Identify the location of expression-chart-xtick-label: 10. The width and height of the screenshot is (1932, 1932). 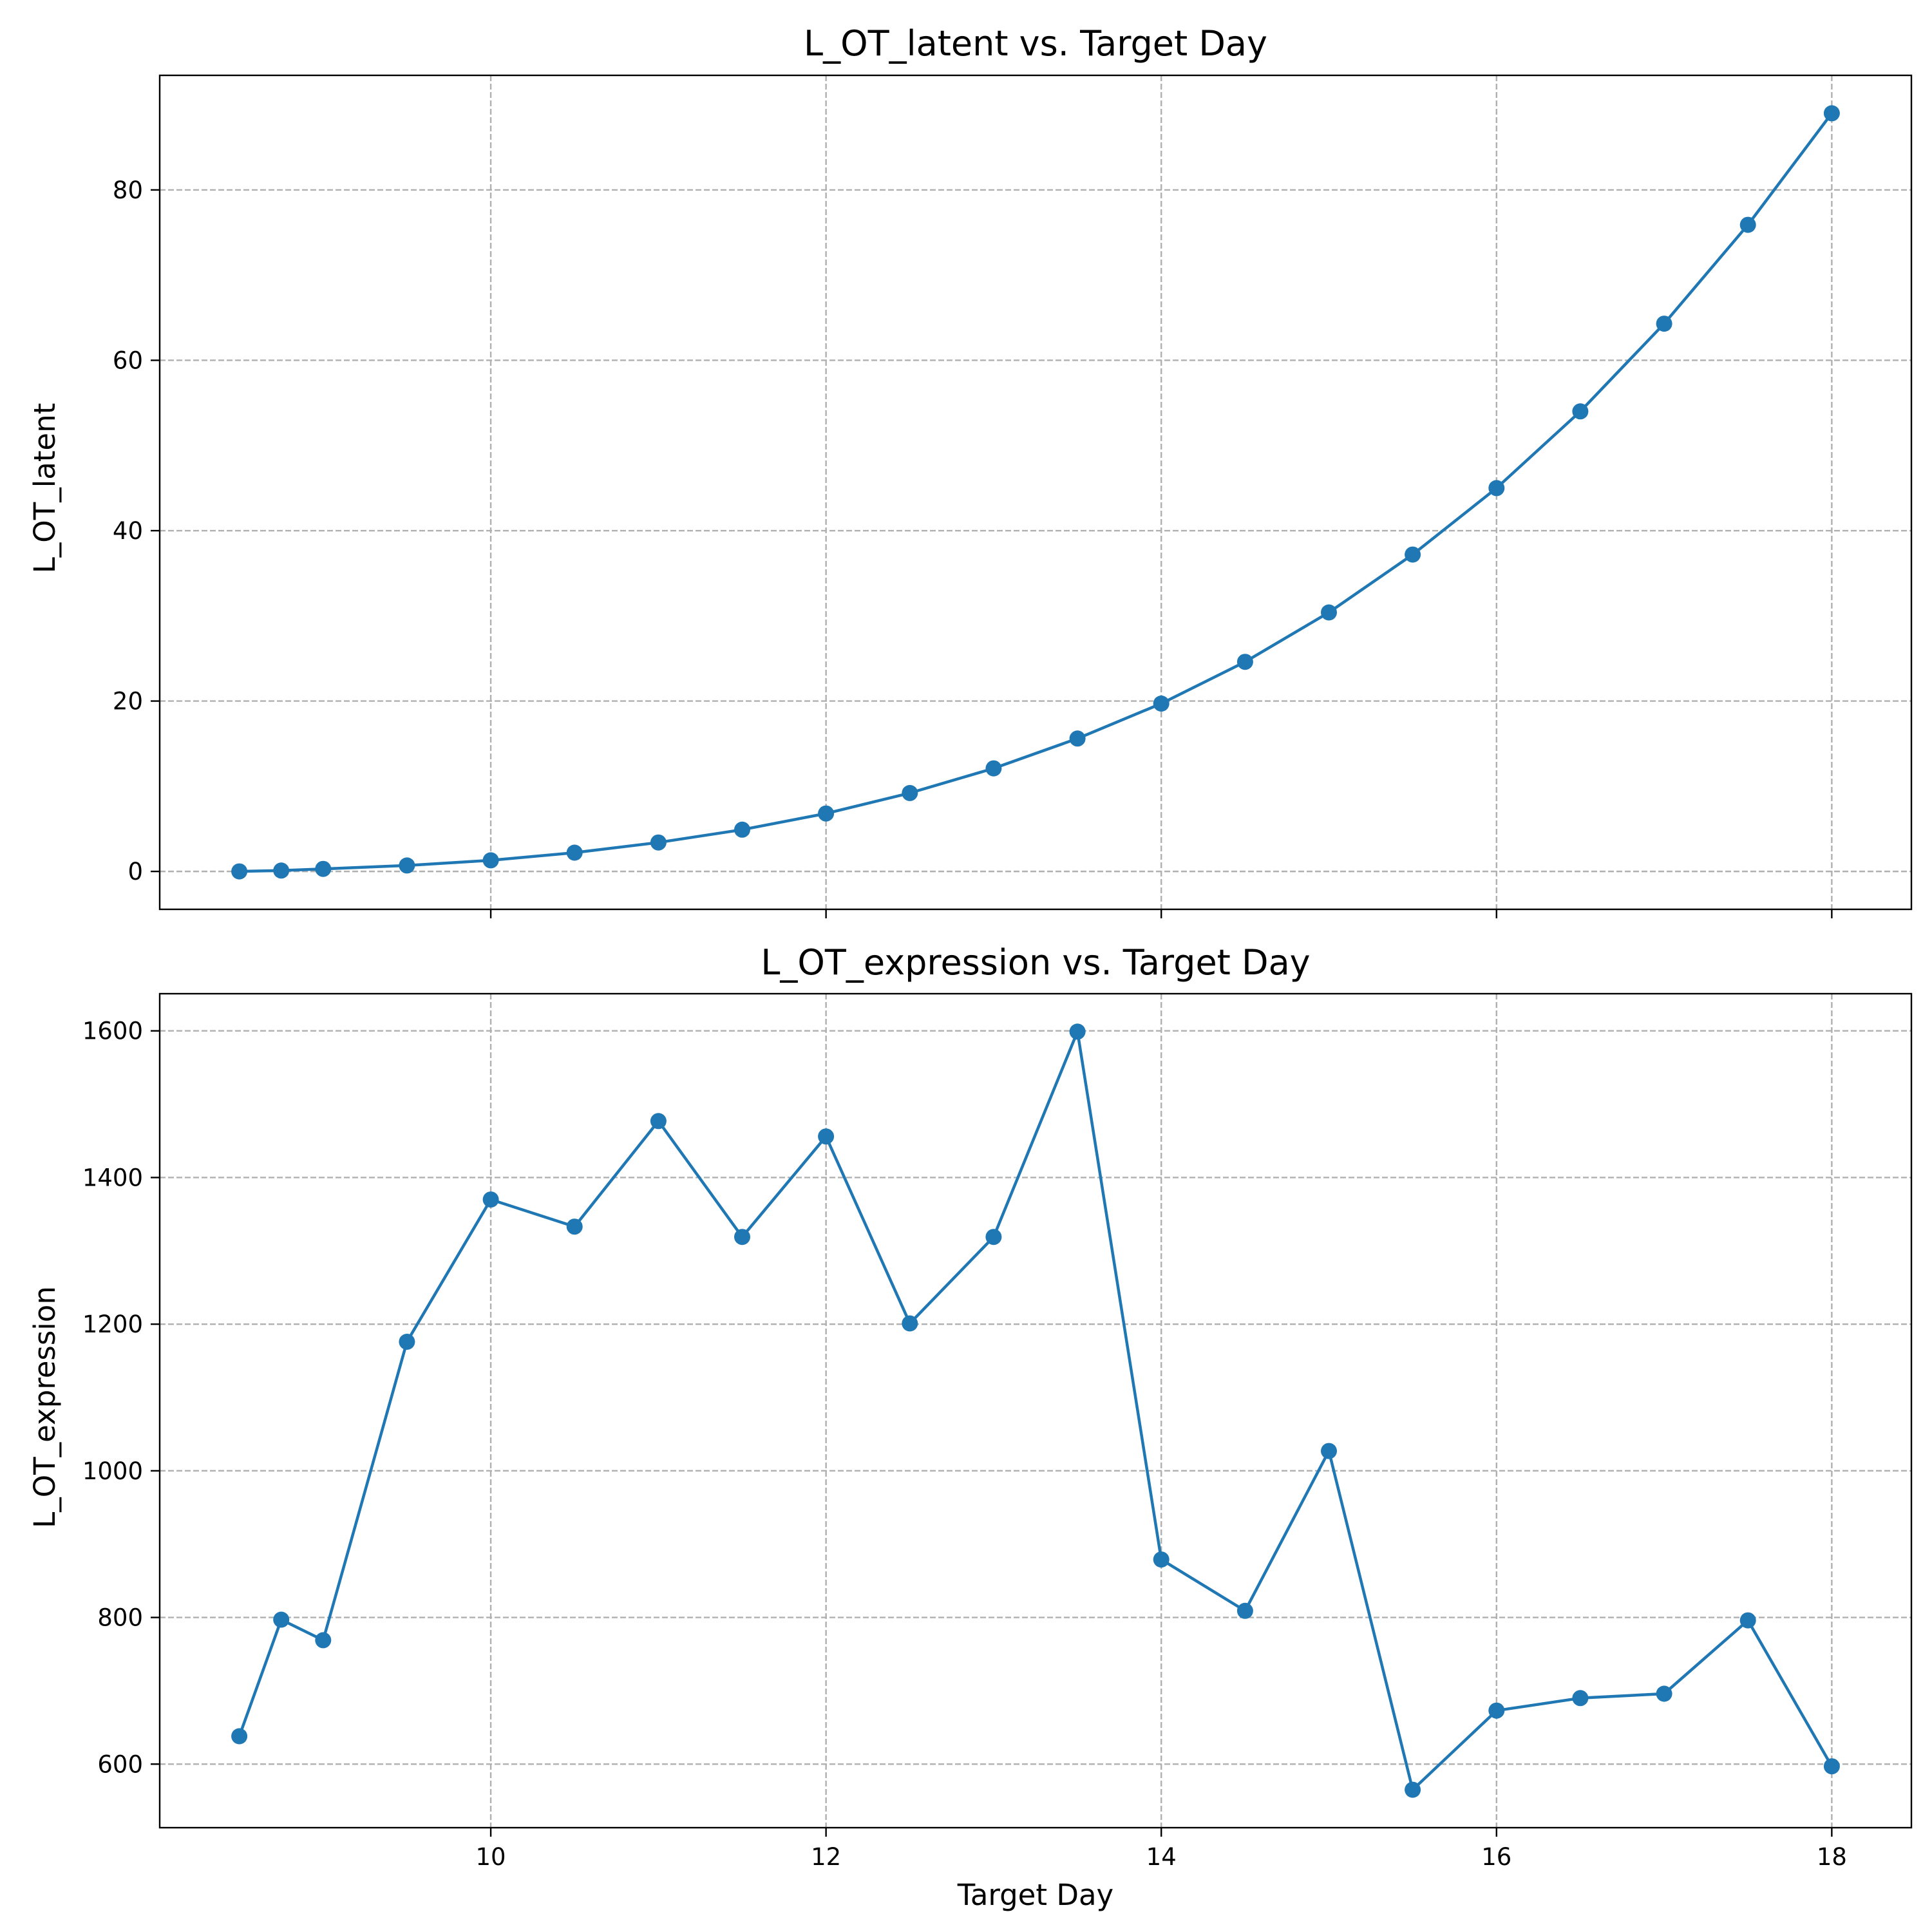
(491, 1857).